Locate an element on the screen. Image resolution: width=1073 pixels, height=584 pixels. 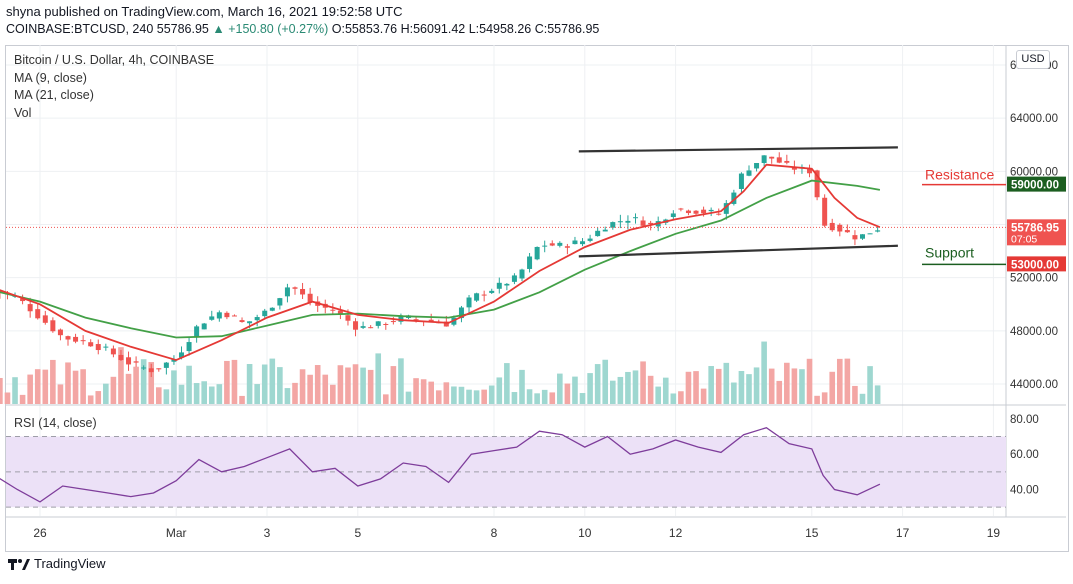
support-price-badge-bg is located at coordinates (1036, 264).